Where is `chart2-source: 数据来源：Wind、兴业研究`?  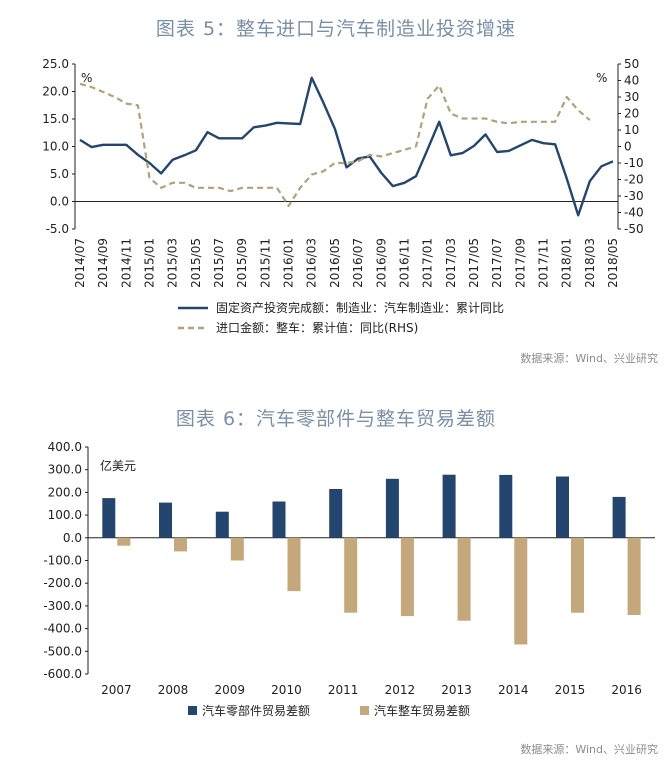
chart2-source: 数据来源：Wind、兴业研究 is located at coordinates (589, 749).